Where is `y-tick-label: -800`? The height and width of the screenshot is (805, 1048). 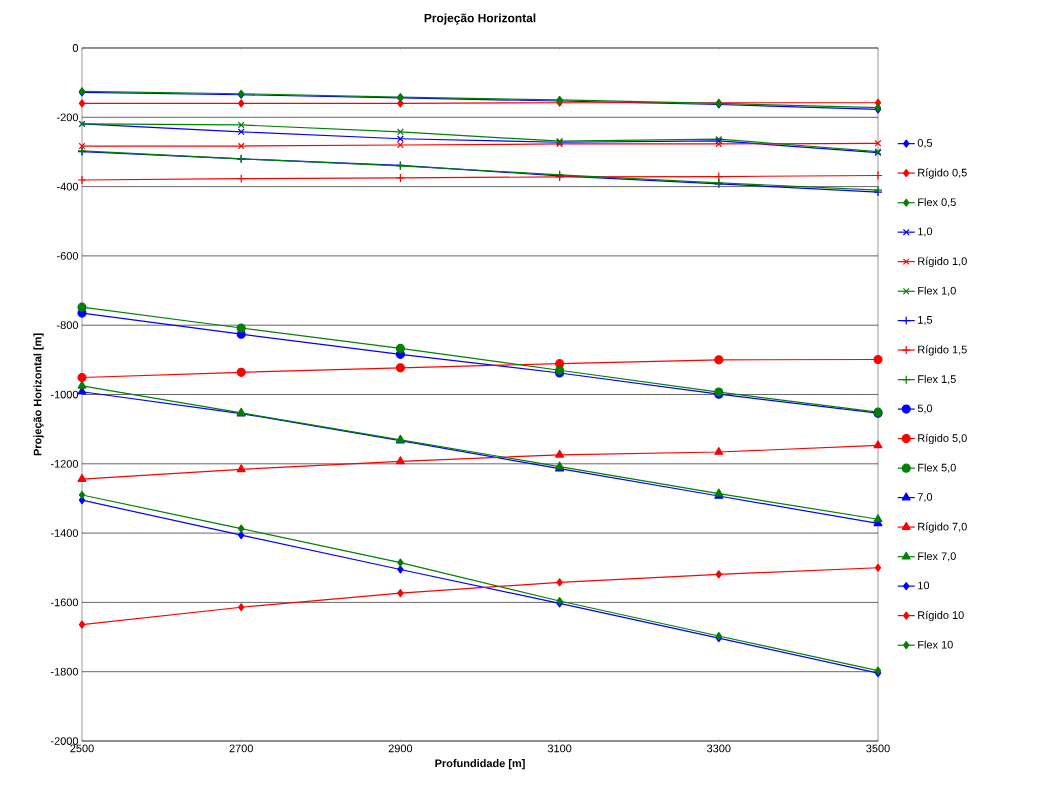 y-tick-label: -800 is located at coordinates (68, 325).